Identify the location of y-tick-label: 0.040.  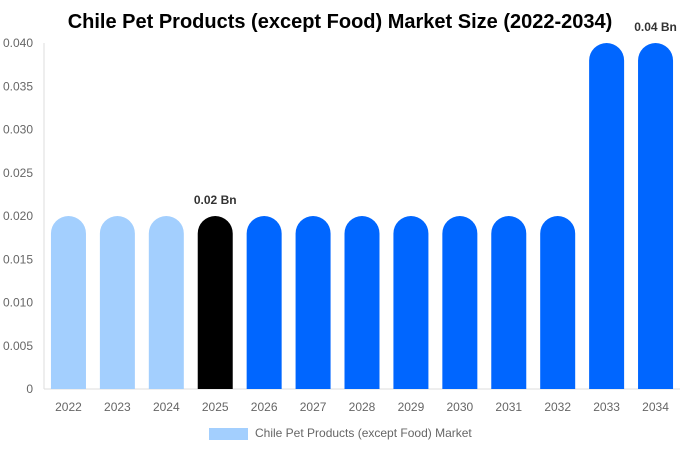
(18, 43).